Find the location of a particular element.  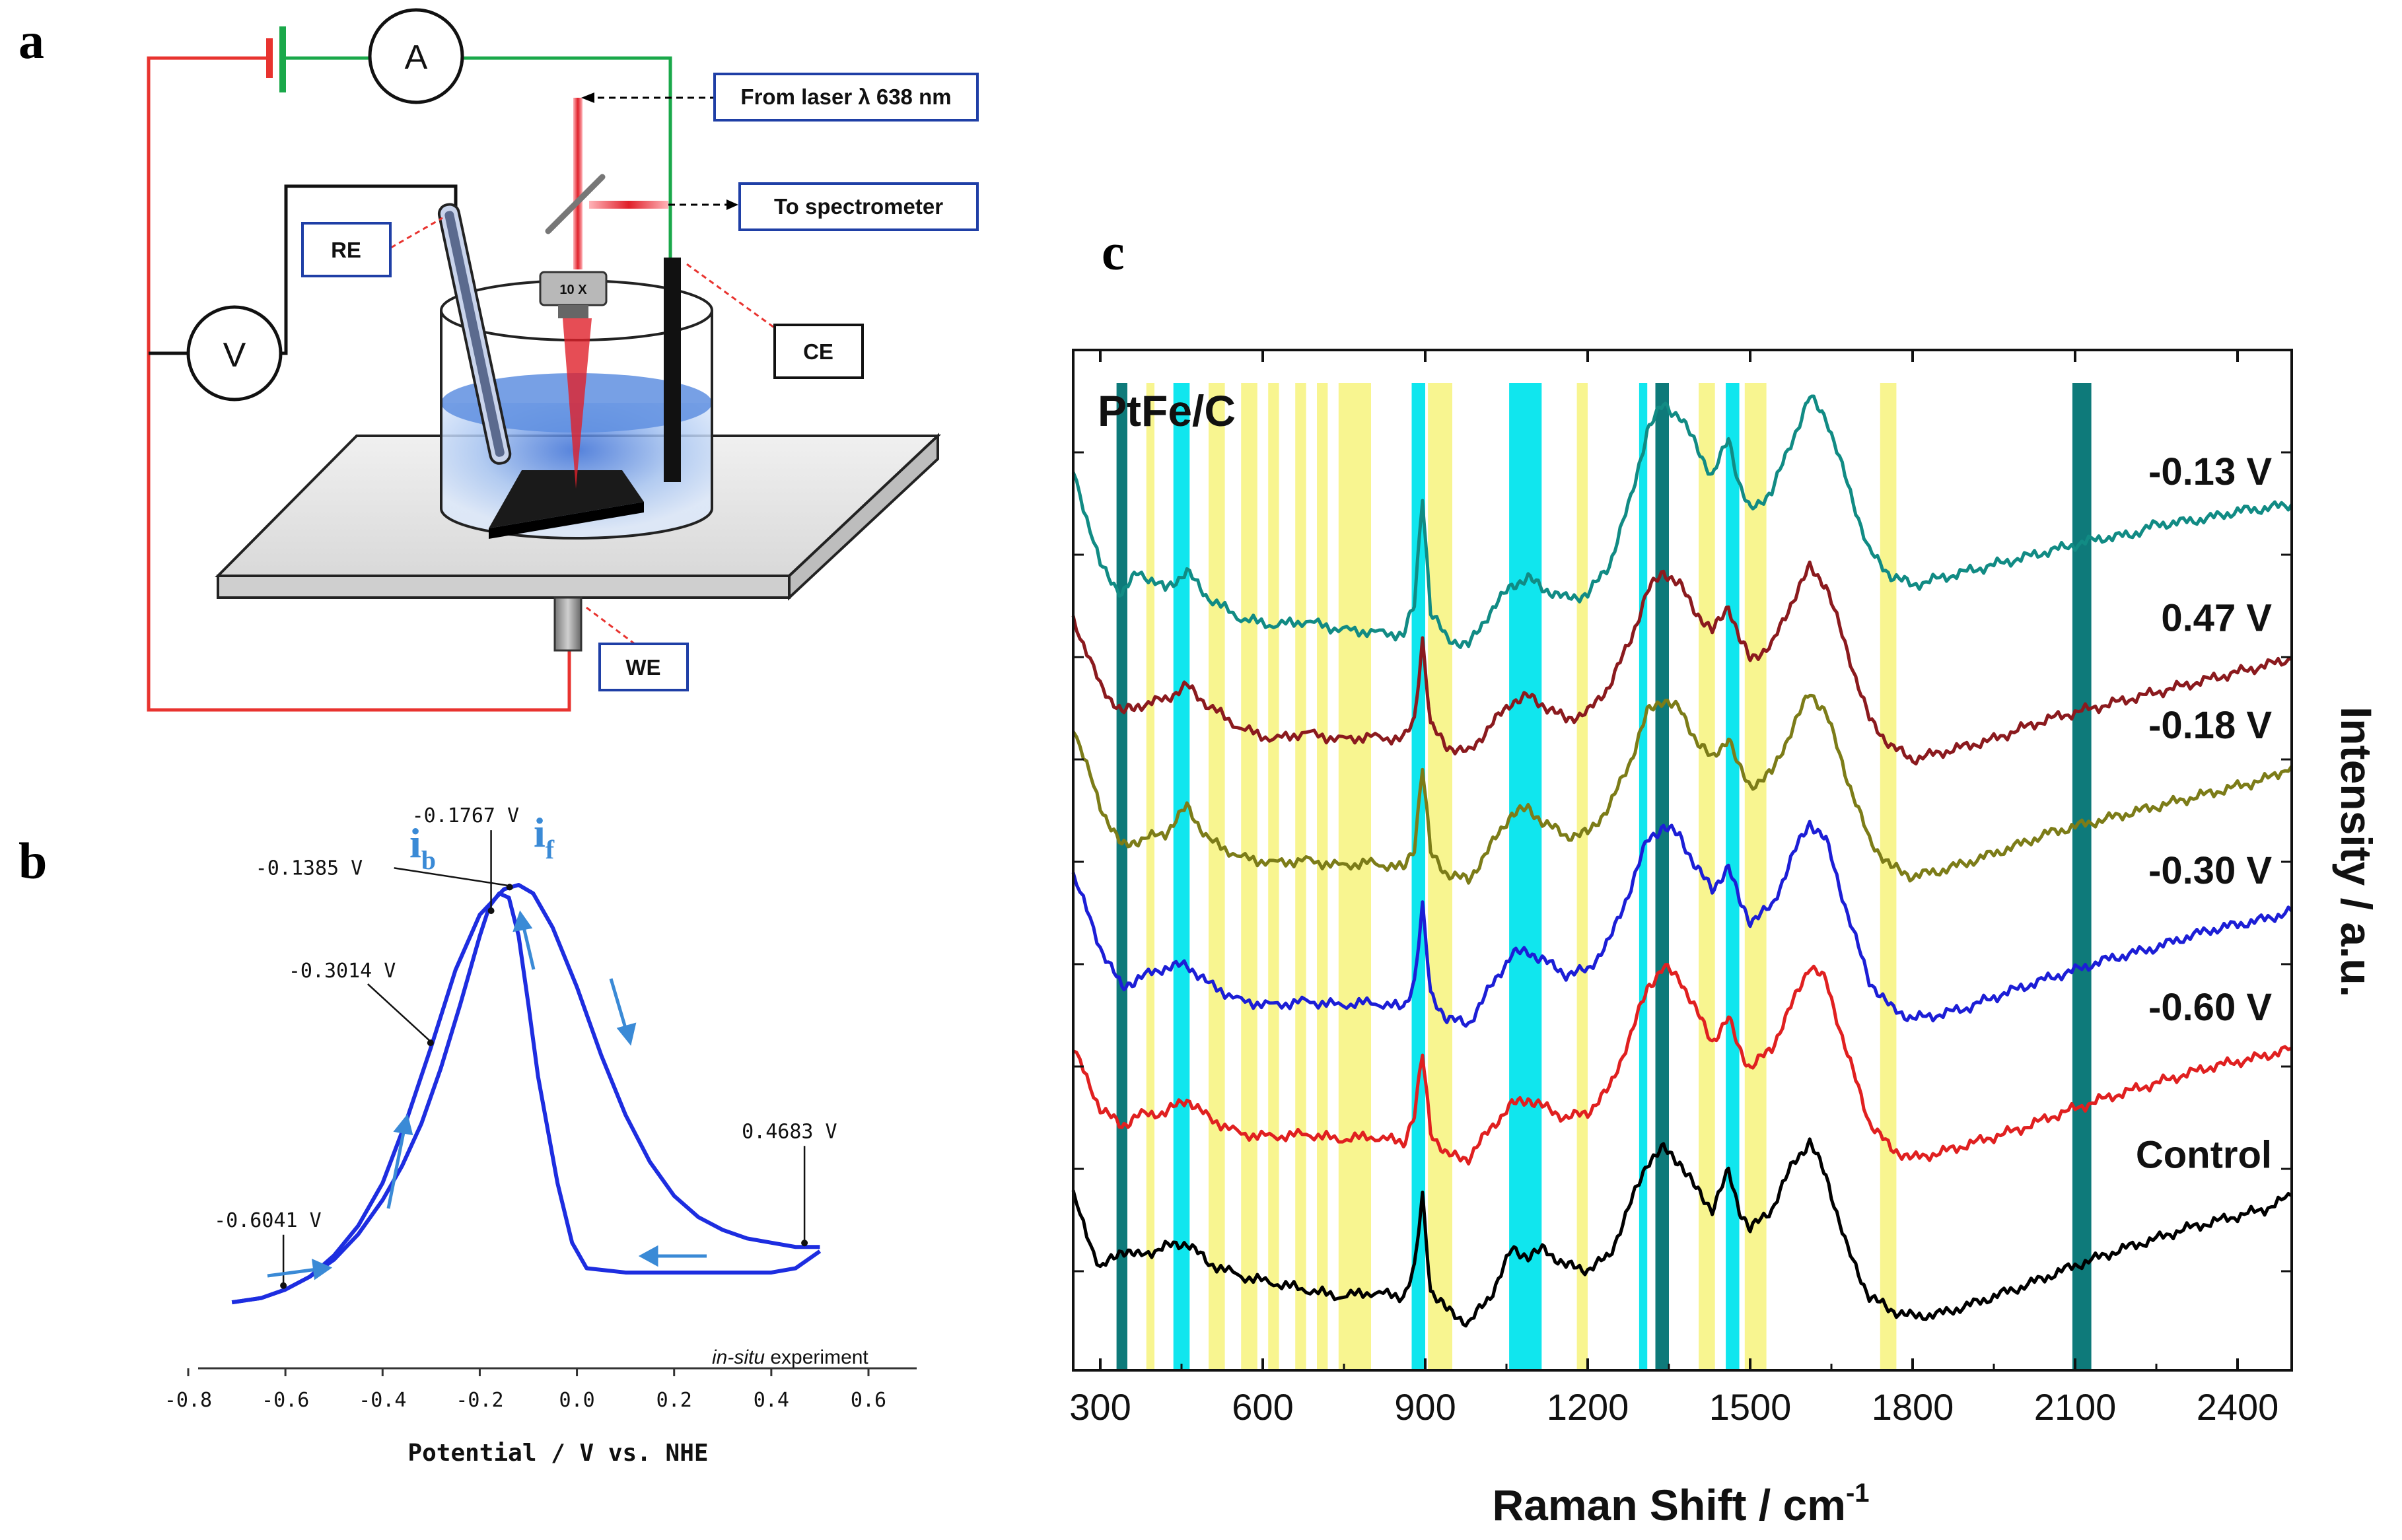

panel-c-x-tick-label: 600 is located at coordinates (1262, 1407).